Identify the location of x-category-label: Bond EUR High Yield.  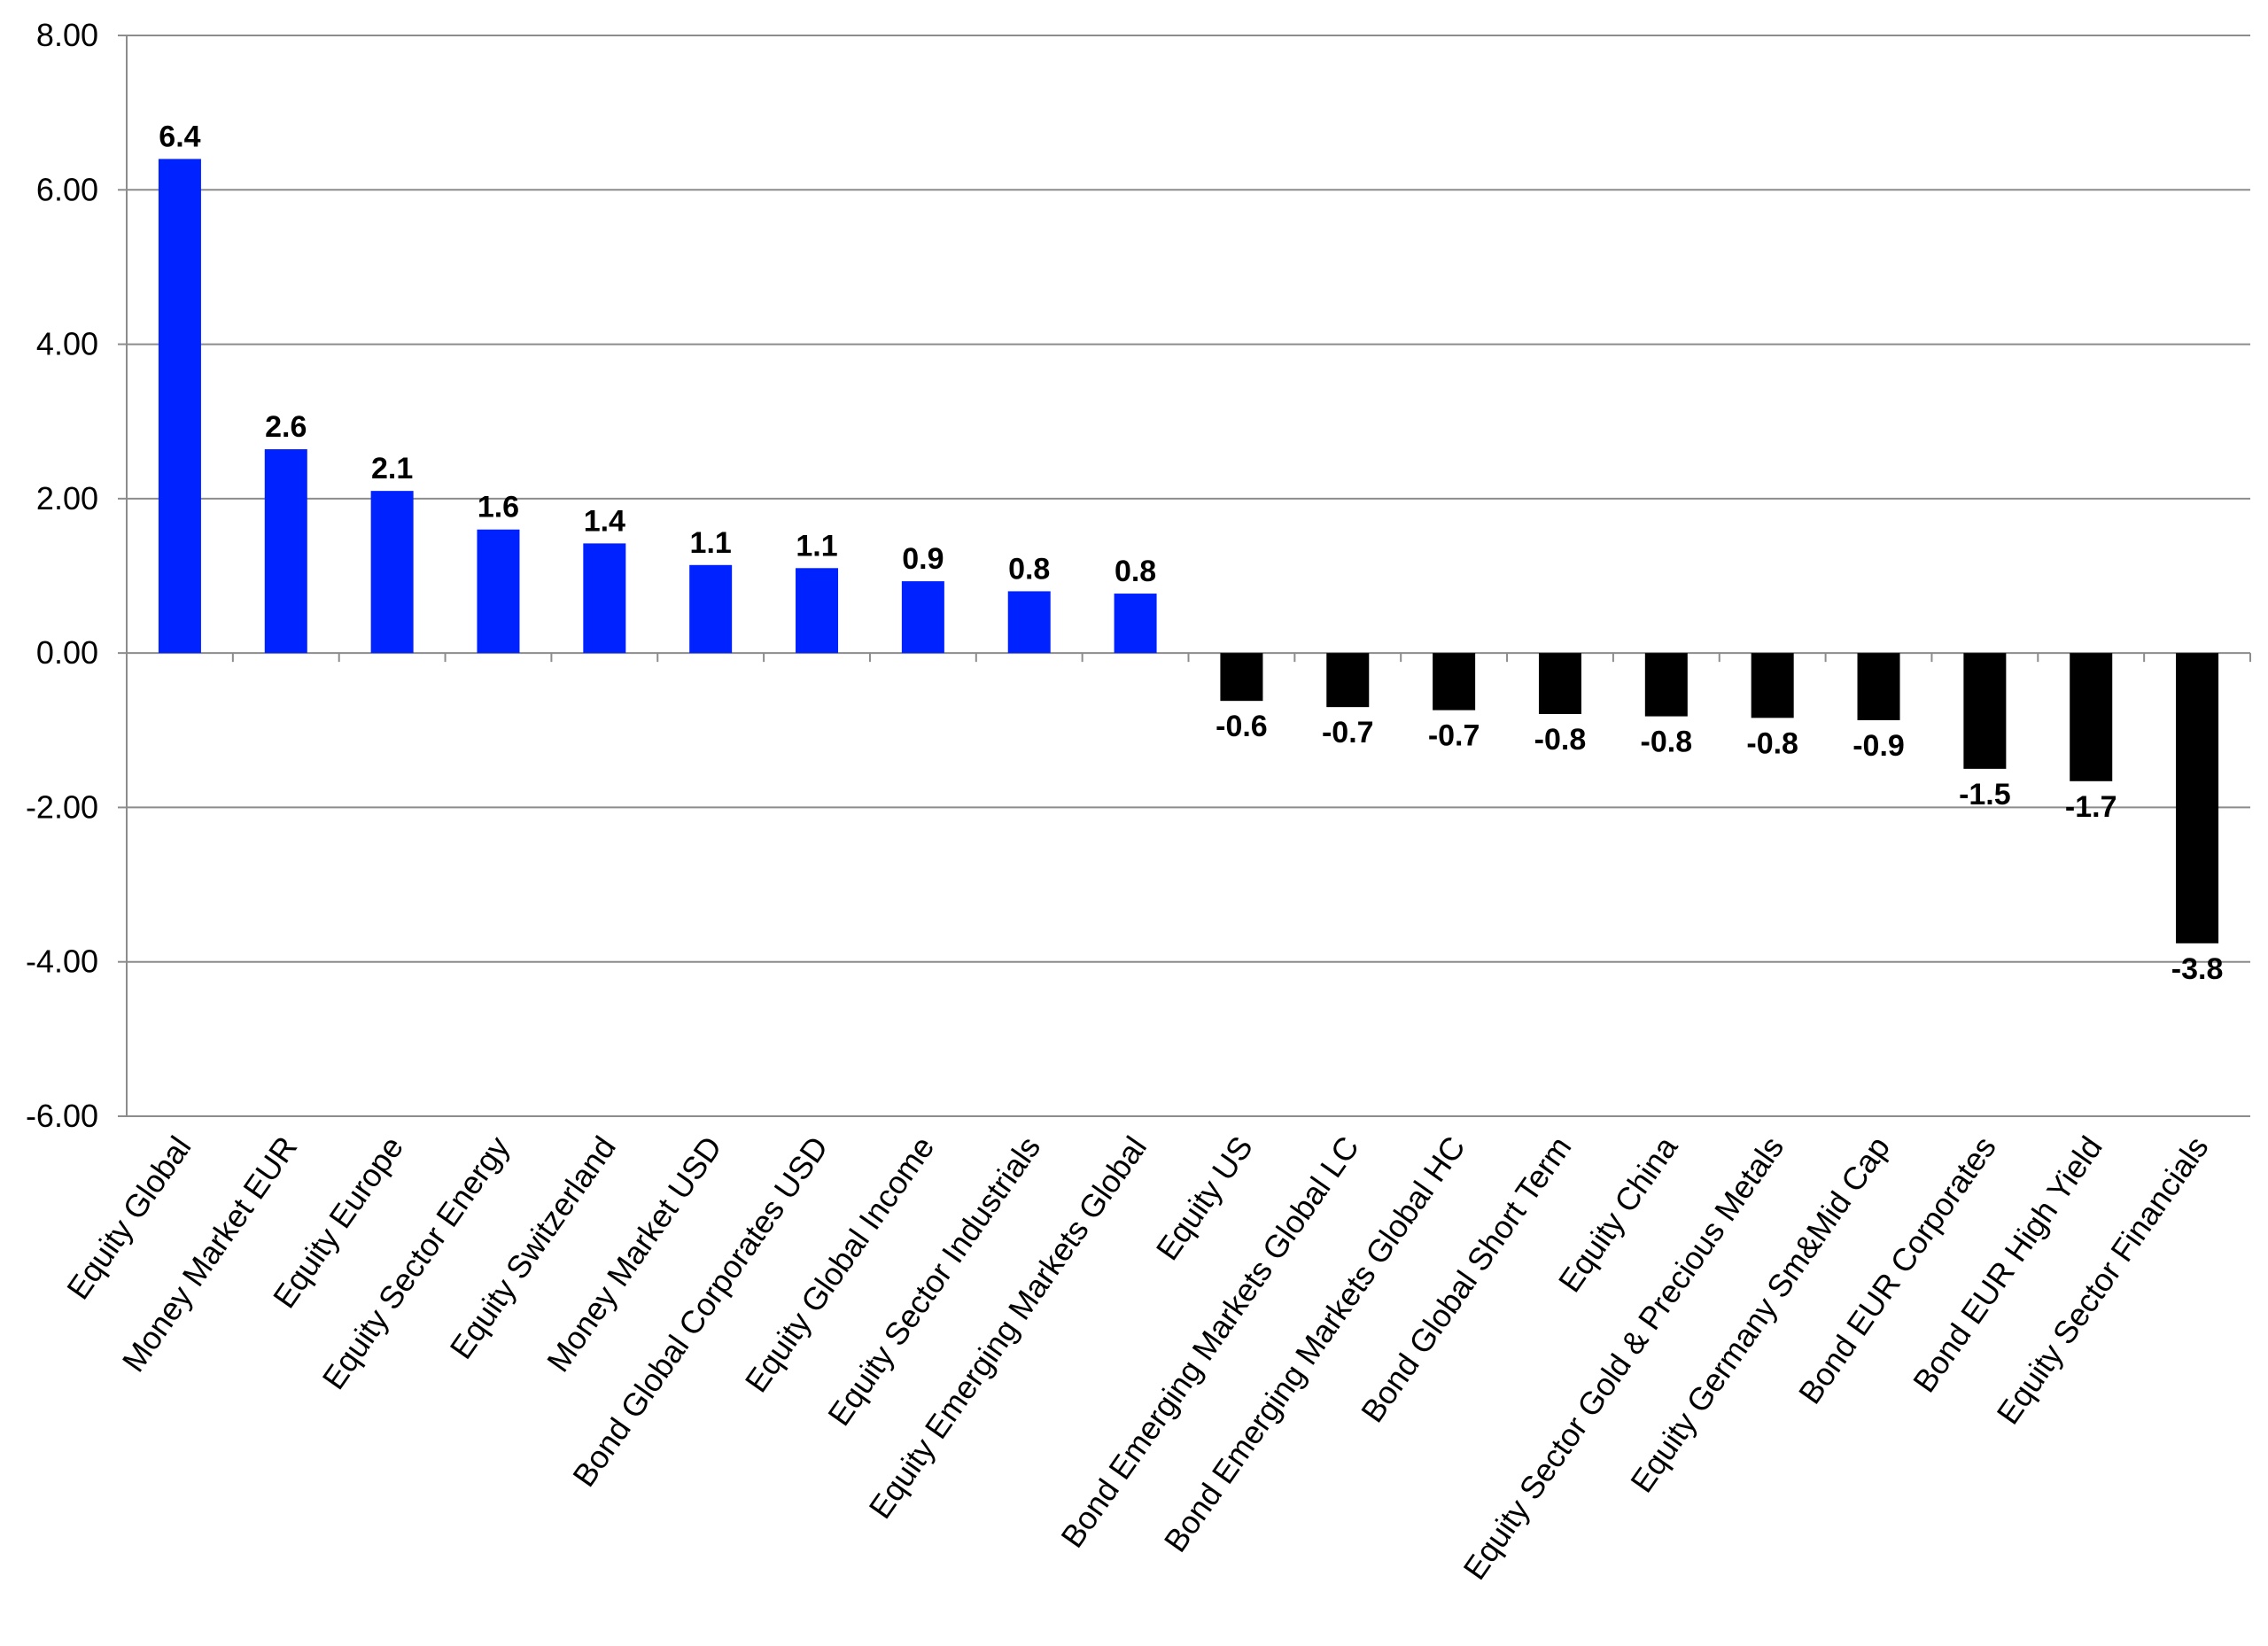
(2007, 1264).